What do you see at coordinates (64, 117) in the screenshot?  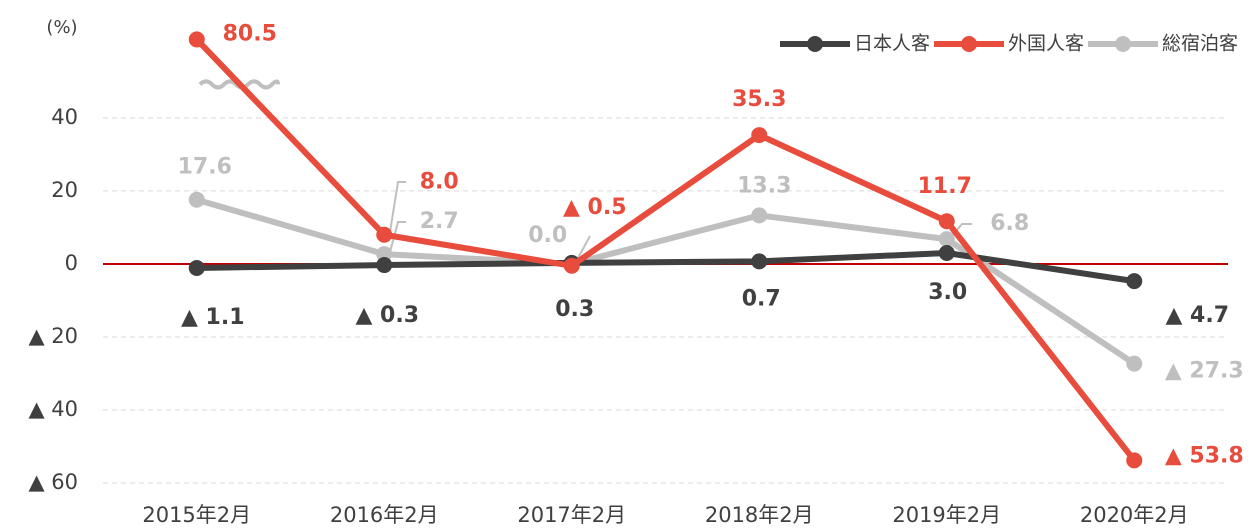 I see `y-tick-label: 40` at bounding box center [64, 117].